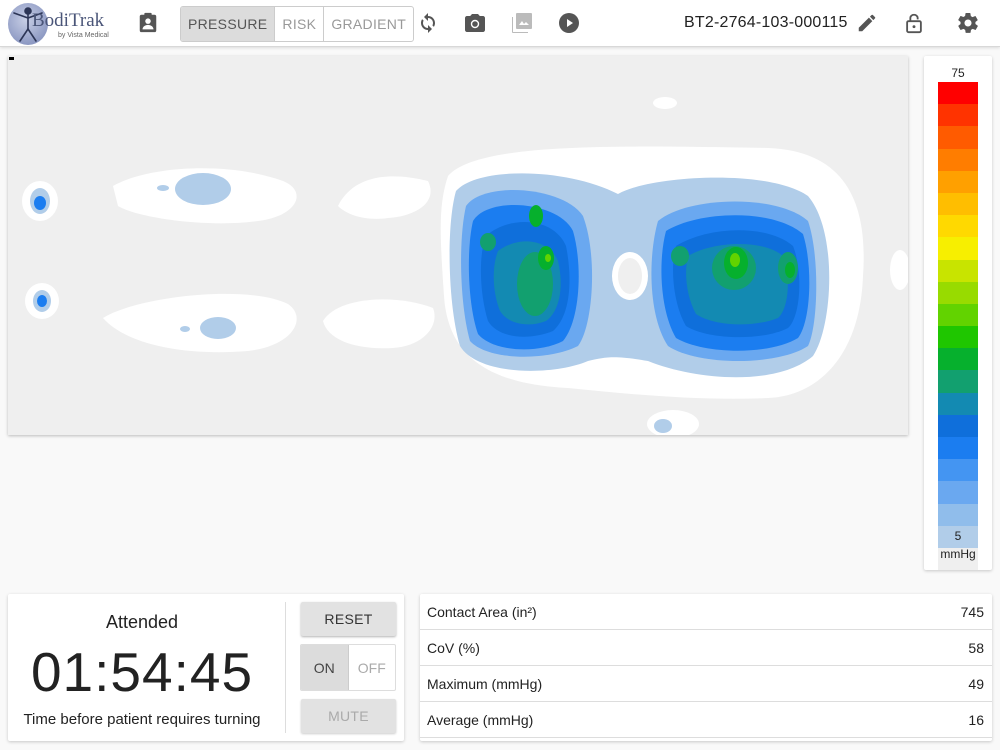 The width and height of the screenshot is (1000, 750). I want to click on tab-gradient: GRADIENT, so click(368, 24).